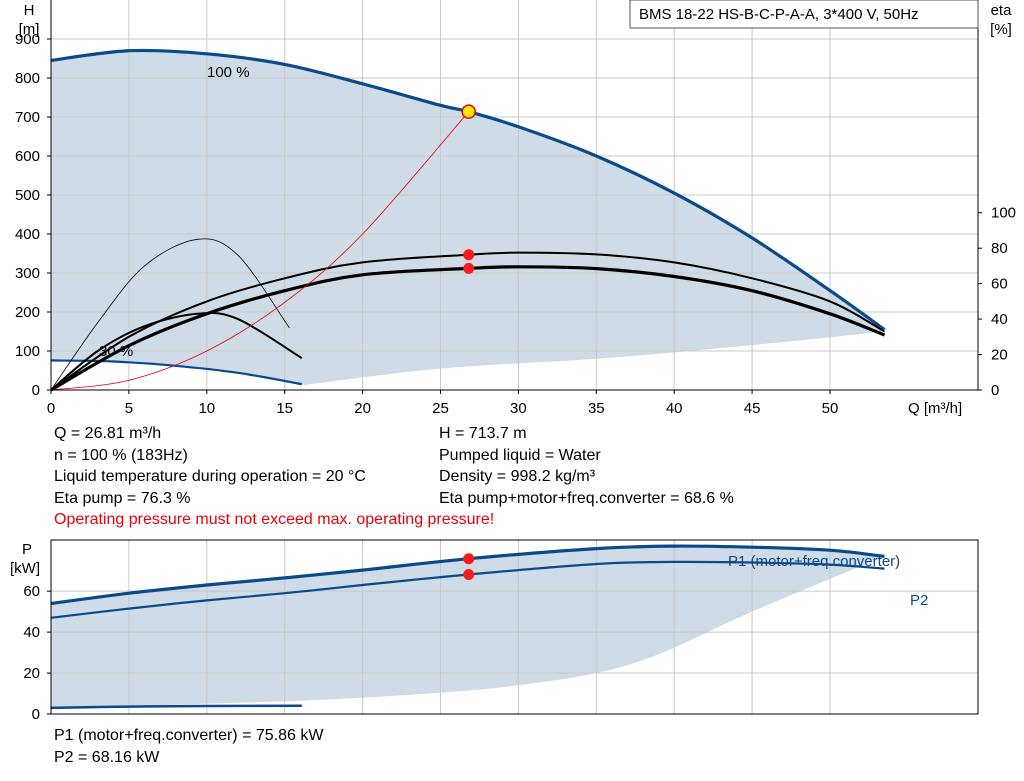 This screenshot has width=1024, height=781. I want to click on y2-tick-label: 60, so click(999, 284).